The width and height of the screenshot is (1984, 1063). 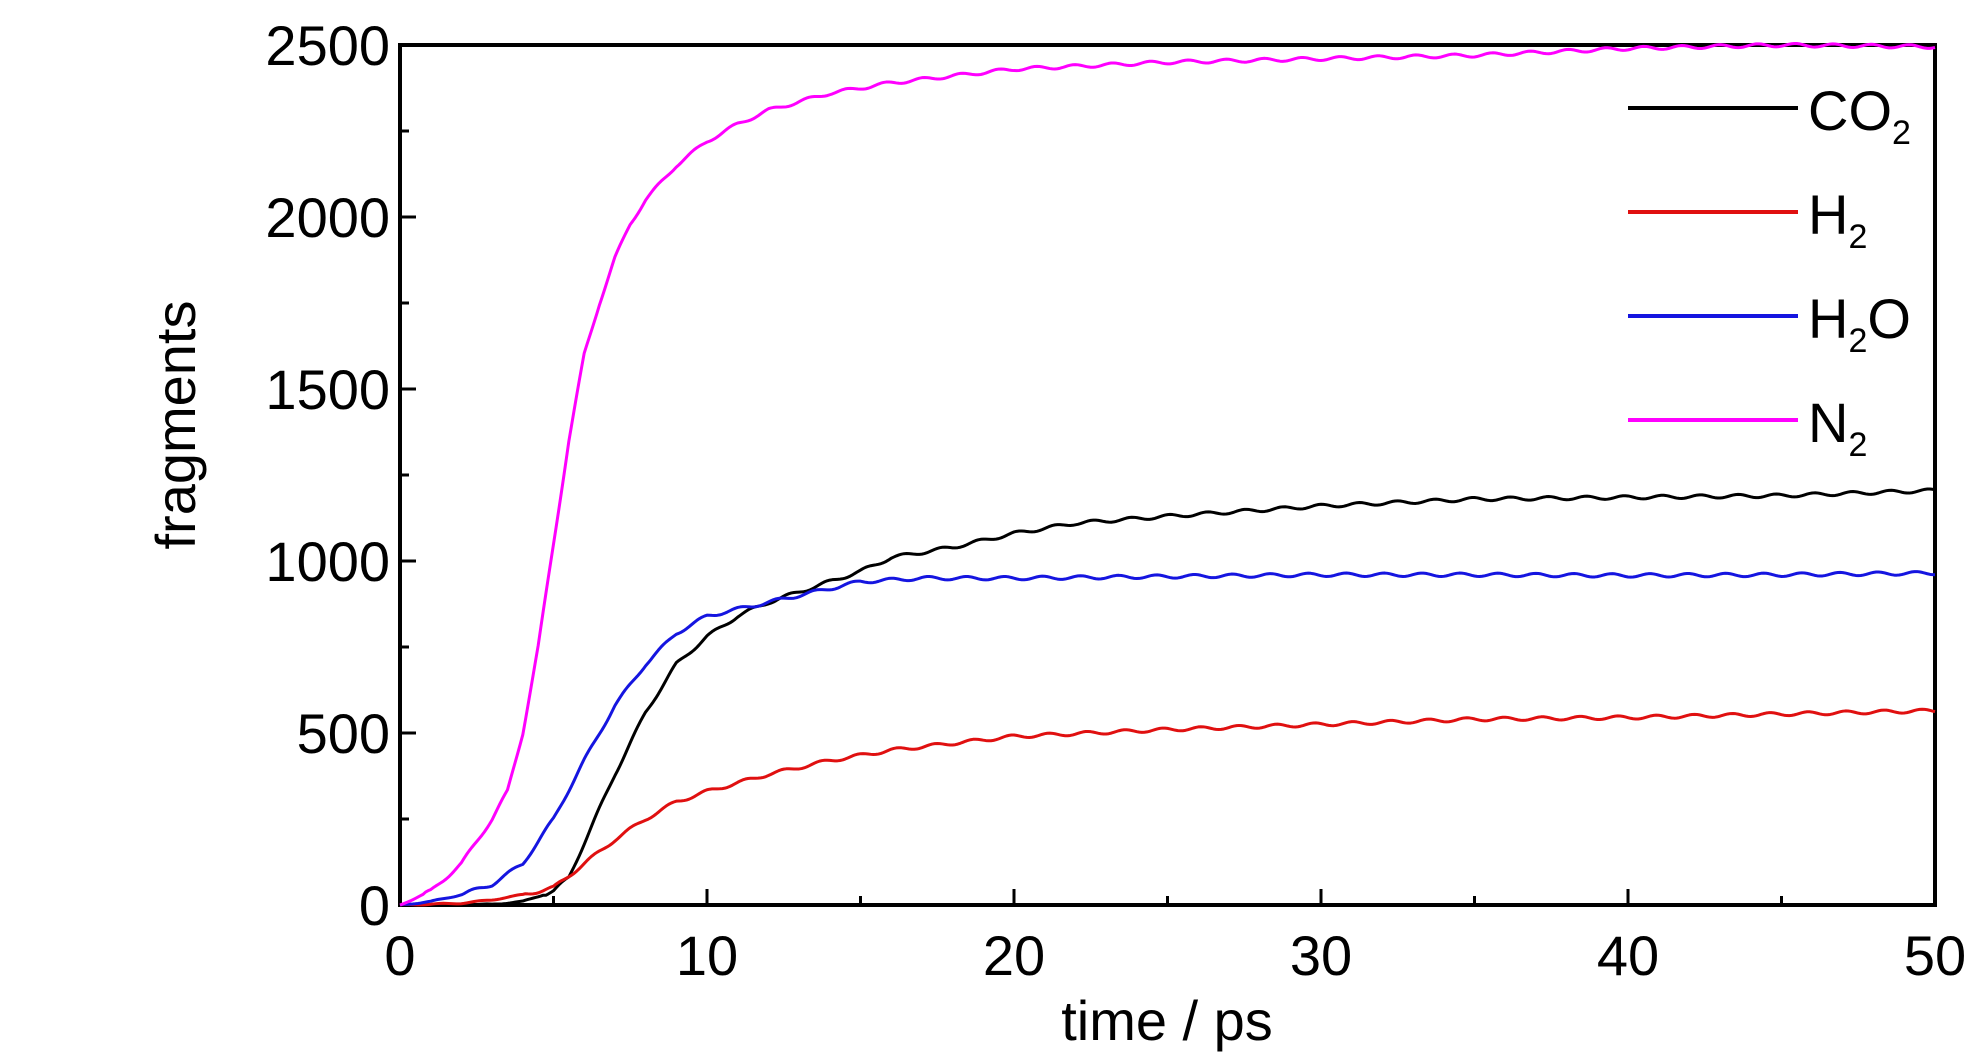 I want to click on y-tick-label: 1500, so click(x=327, y=389).